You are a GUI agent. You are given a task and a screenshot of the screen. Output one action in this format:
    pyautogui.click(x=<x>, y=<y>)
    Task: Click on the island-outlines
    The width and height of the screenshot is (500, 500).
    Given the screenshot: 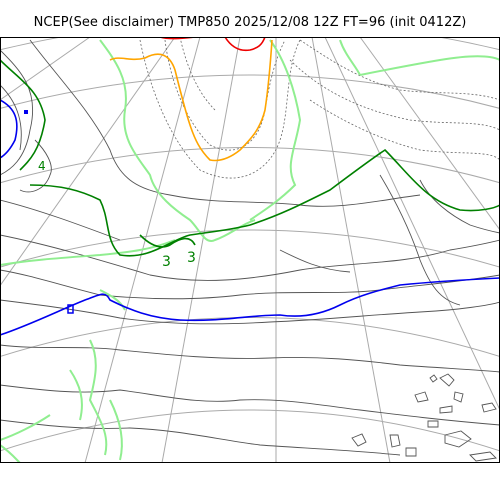 What is the action you would take?
    pyautogui.click(x=424, y=417)
    